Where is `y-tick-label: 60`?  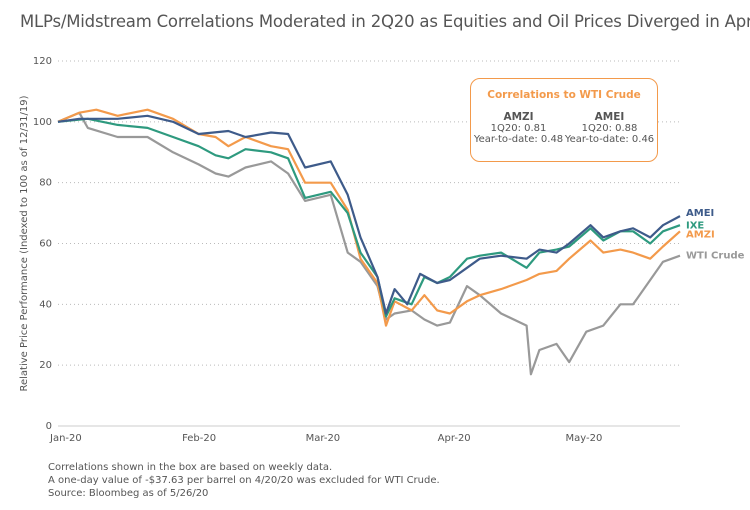
y-tick-label: 60 is located at coordinates (45, 244).